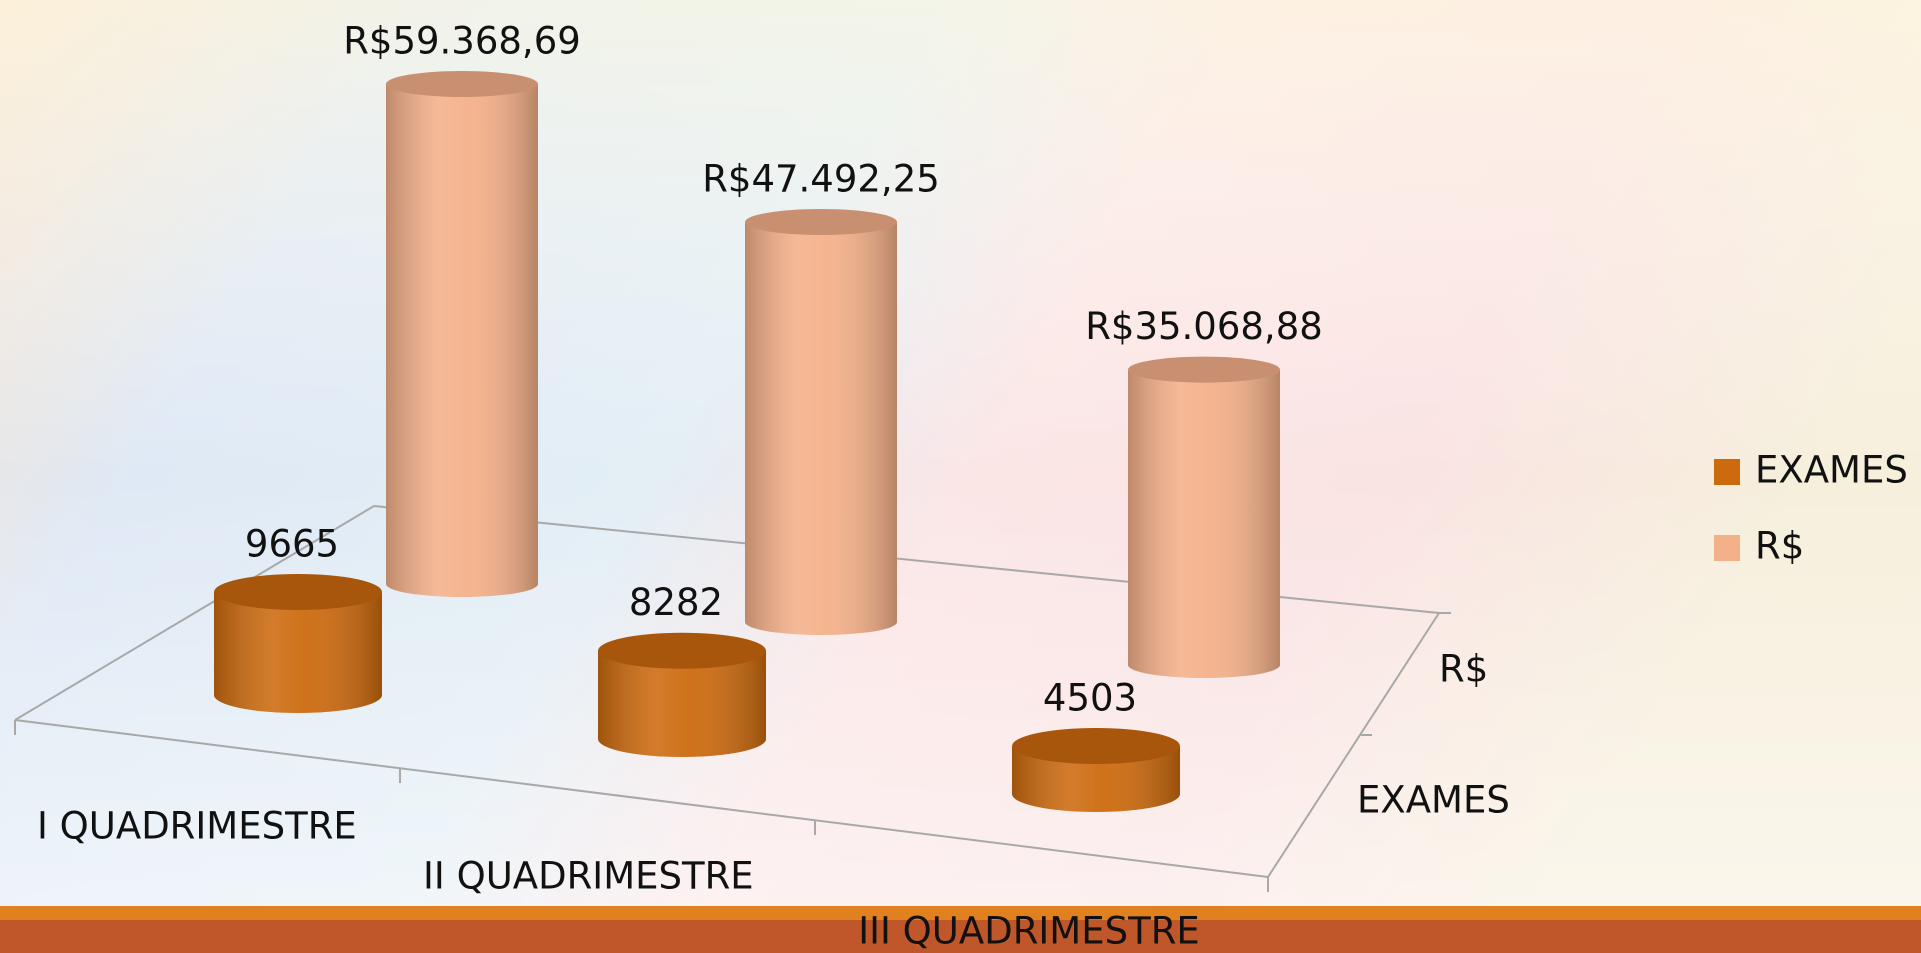 Image resolution: width=1921 pixels, height=953 pixels. I want to click on legend-label: R$, so click(1779, 546).